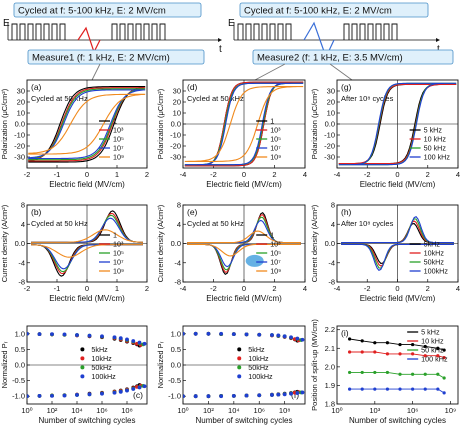 This screenshot has width=474, height=440. I want to click on y-tick-label-e-4: 8, so click(179, 205).